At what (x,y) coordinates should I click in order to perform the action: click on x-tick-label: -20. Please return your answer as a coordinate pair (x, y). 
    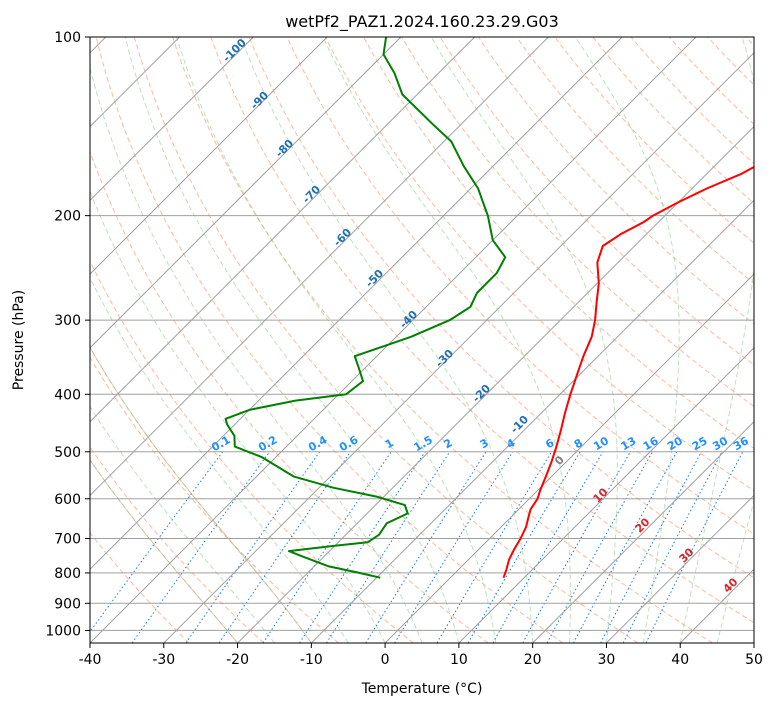
    Looking at the image, I should click on (237, 660).